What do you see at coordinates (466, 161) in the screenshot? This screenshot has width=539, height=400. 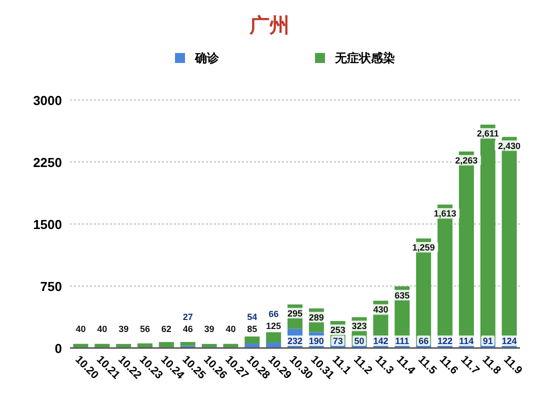 I see `data-label: 2,263` at bounding box center [466, 161].